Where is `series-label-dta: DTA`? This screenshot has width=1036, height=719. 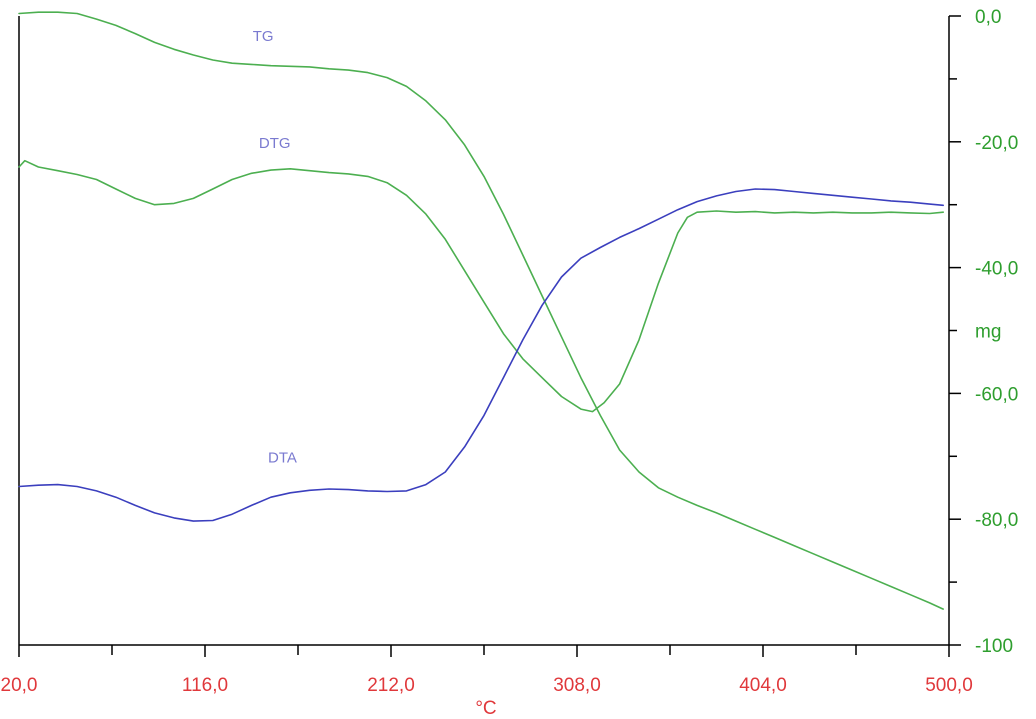 series-label-dta: DTA is located at coordinates (282, 458).